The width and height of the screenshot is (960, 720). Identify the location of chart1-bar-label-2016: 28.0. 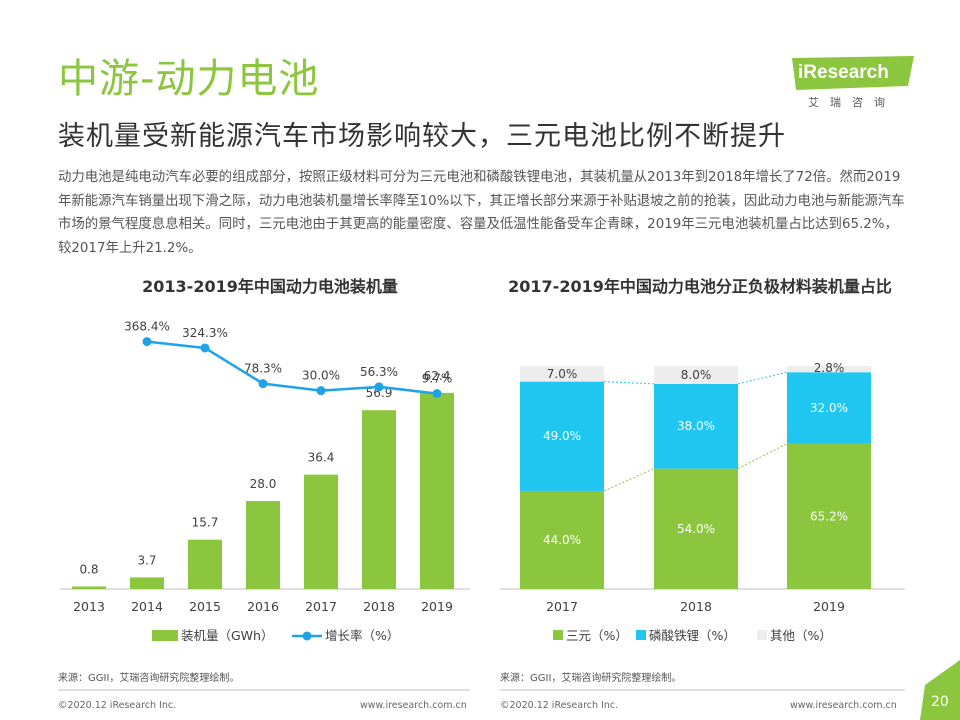
(263, 484).